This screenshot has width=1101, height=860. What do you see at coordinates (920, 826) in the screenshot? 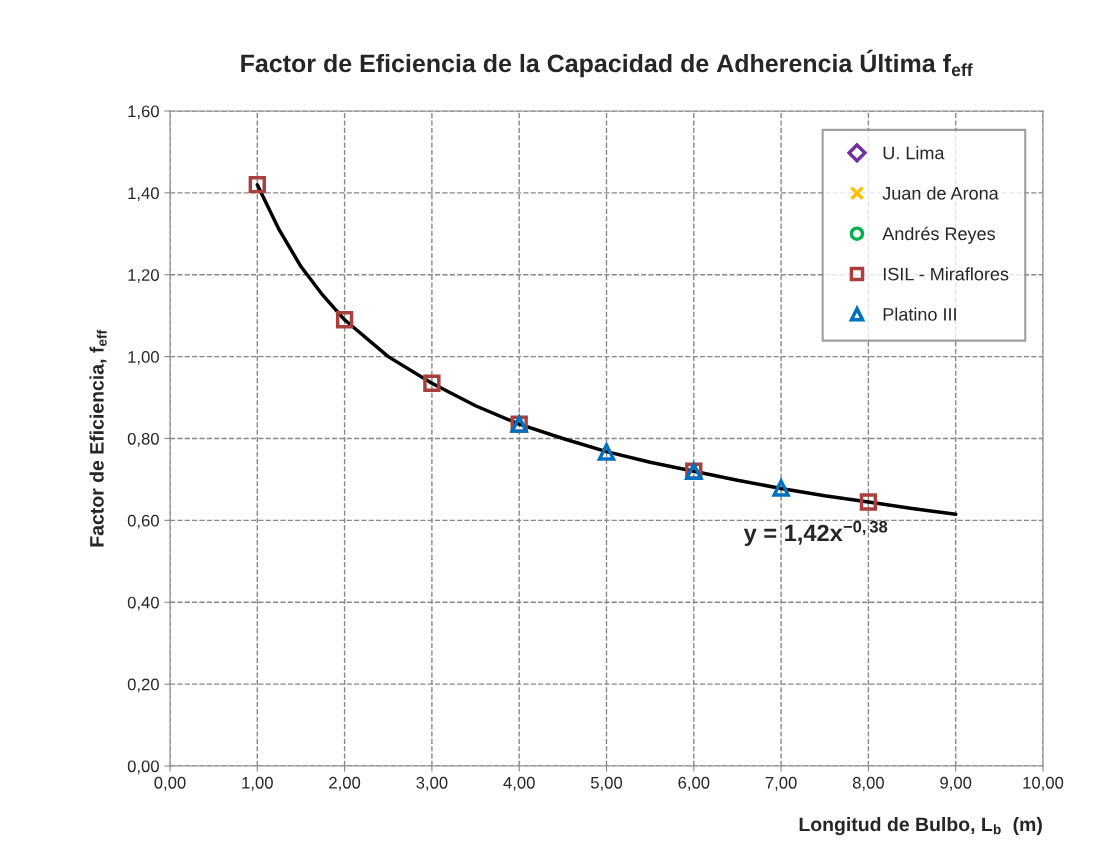
I see `x-axis-title: Longitud de Bulbo, L$_{b}$ (m)` at bounding box center [920, 826].